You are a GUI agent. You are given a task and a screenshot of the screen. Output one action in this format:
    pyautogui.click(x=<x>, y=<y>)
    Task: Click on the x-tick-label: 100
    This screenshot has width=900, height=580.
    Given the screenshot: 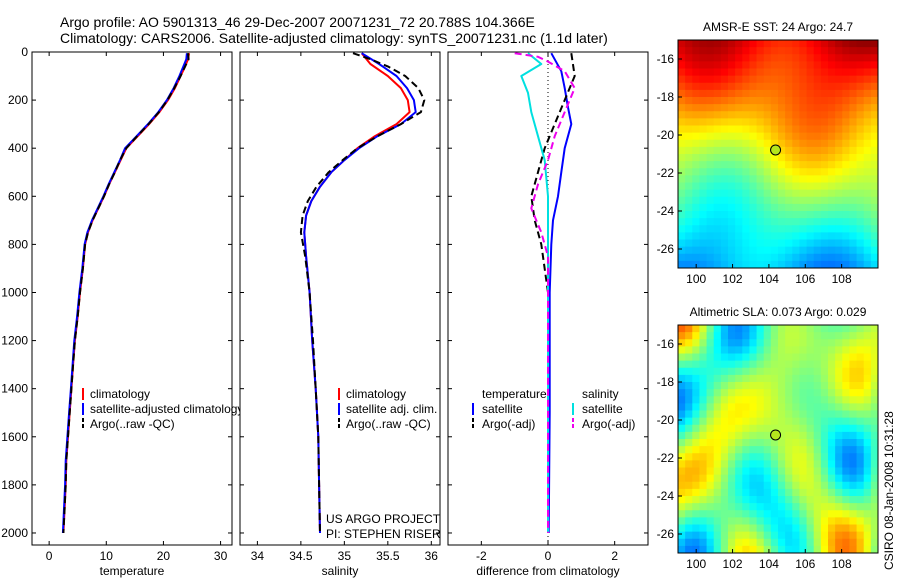 What is the action you would take?
    pyautogui.click(x=696, y=564)
    